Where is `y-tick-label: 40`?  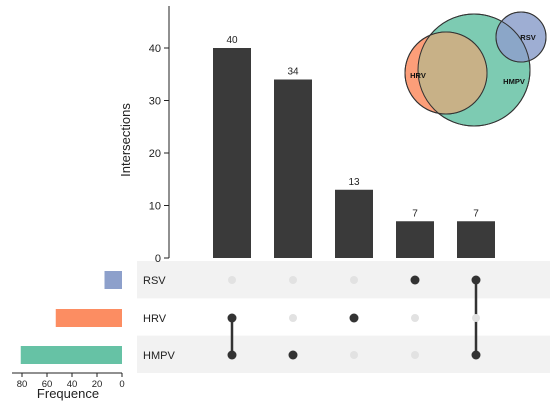
y-tick-label: 40 is located at coordinates (155, 49).